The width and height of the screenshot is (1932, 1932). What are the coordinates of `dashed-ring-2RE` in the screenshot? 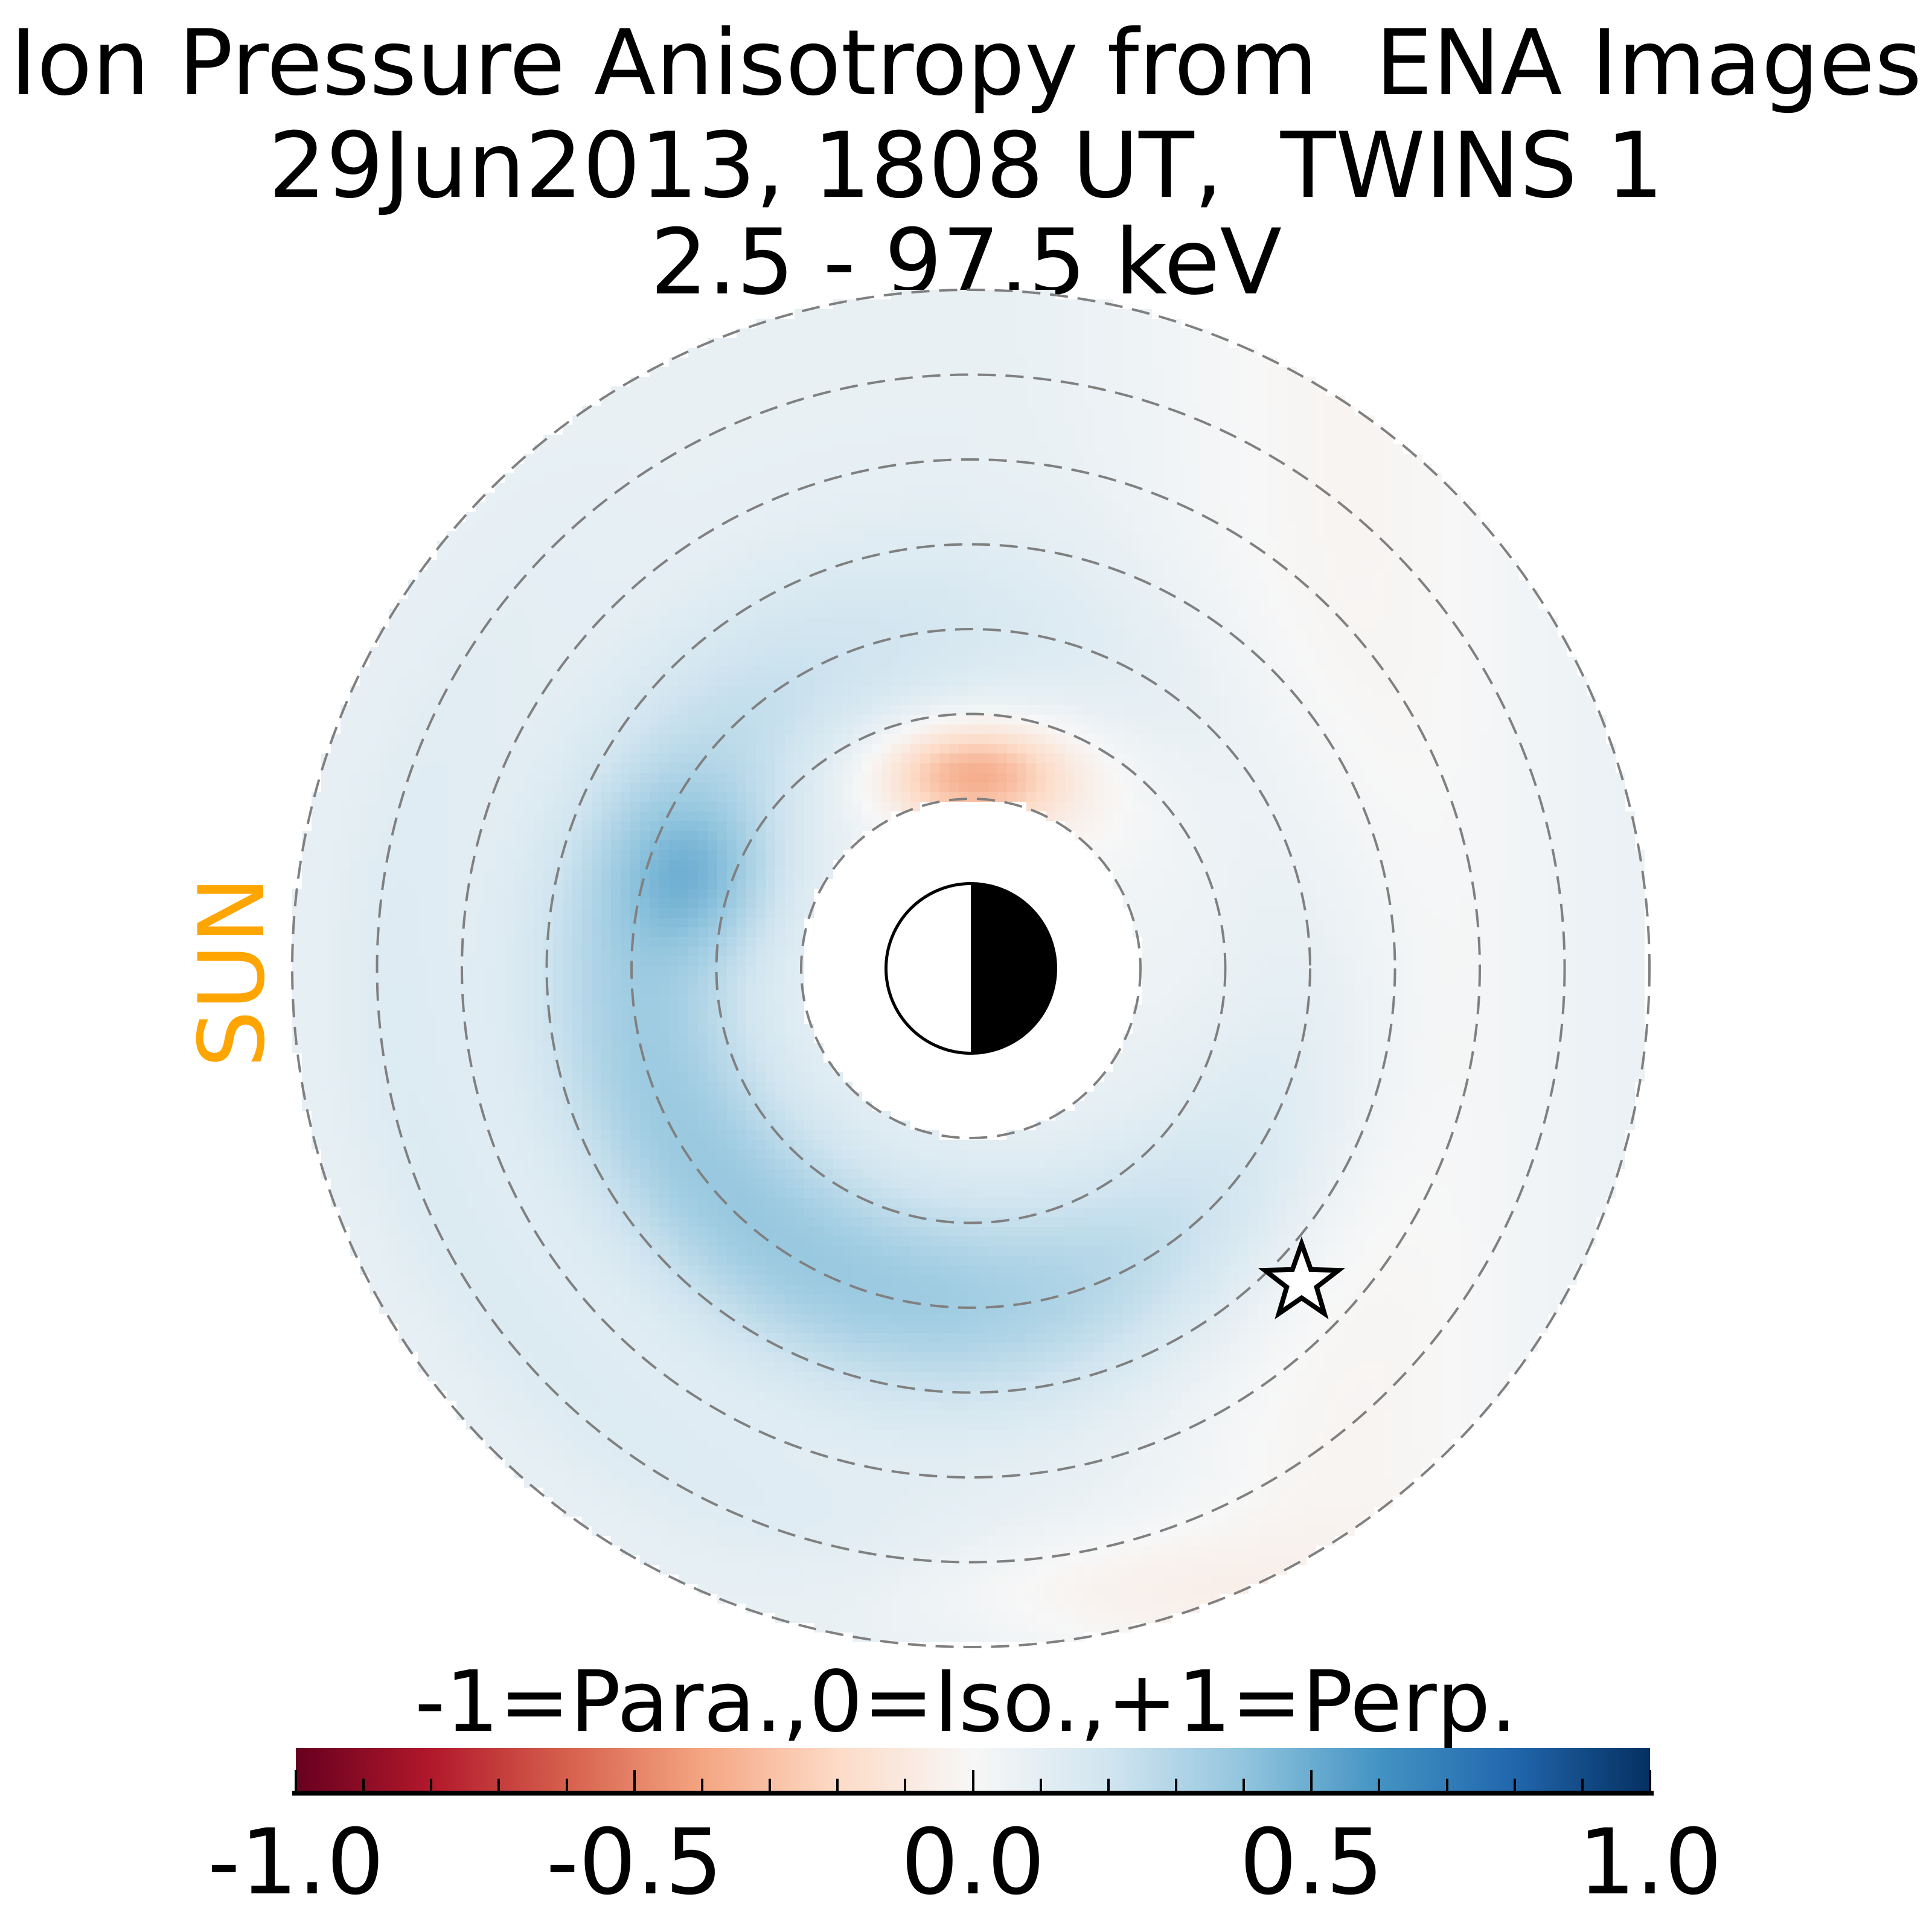 It's located at (971, 968).